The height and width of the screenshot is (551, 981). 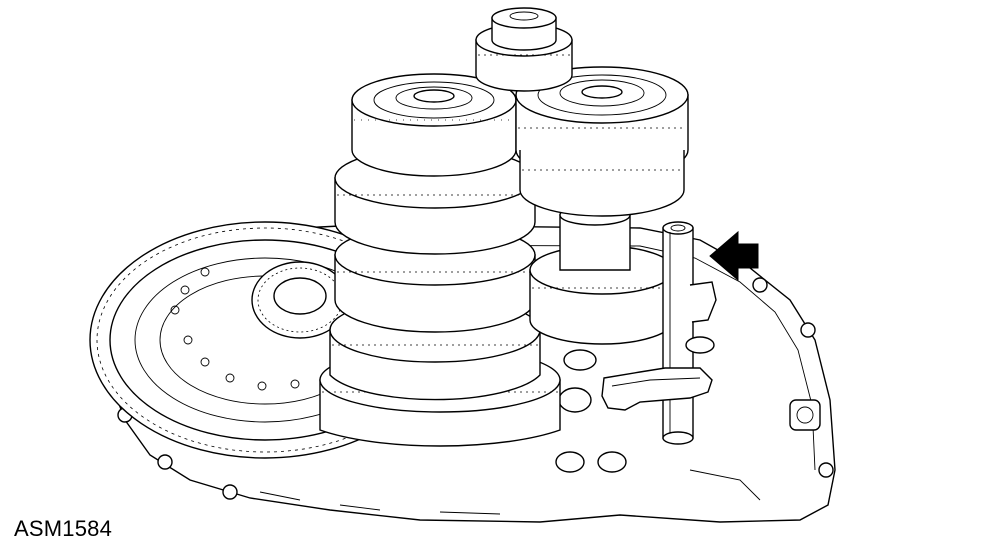 I want to click on reverse-idler-gear, so click(x=524, y=49).